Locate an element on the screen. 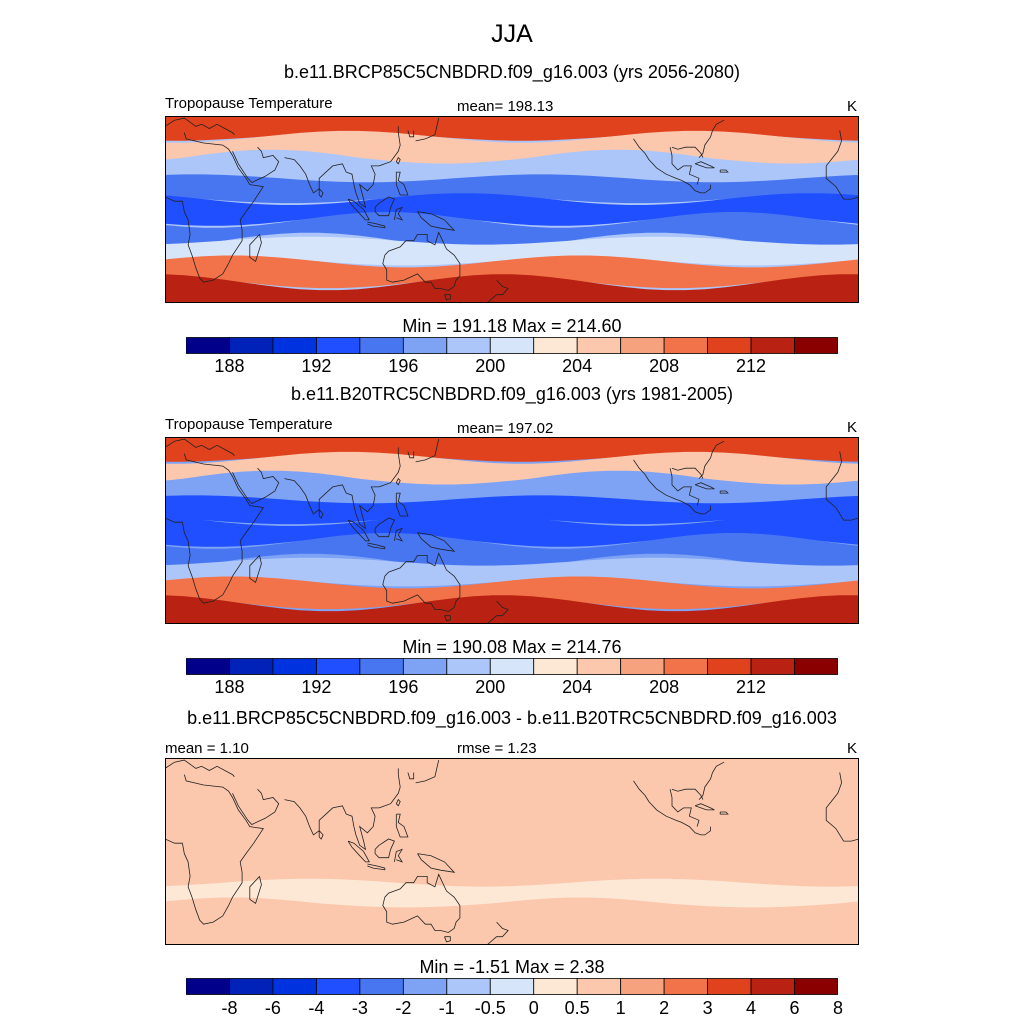 This screenshot has width=1024, height=1024. panel-2-colorbar-ticks: 188 192 196 200 204 208 212 is located at coordinates (512, 688).